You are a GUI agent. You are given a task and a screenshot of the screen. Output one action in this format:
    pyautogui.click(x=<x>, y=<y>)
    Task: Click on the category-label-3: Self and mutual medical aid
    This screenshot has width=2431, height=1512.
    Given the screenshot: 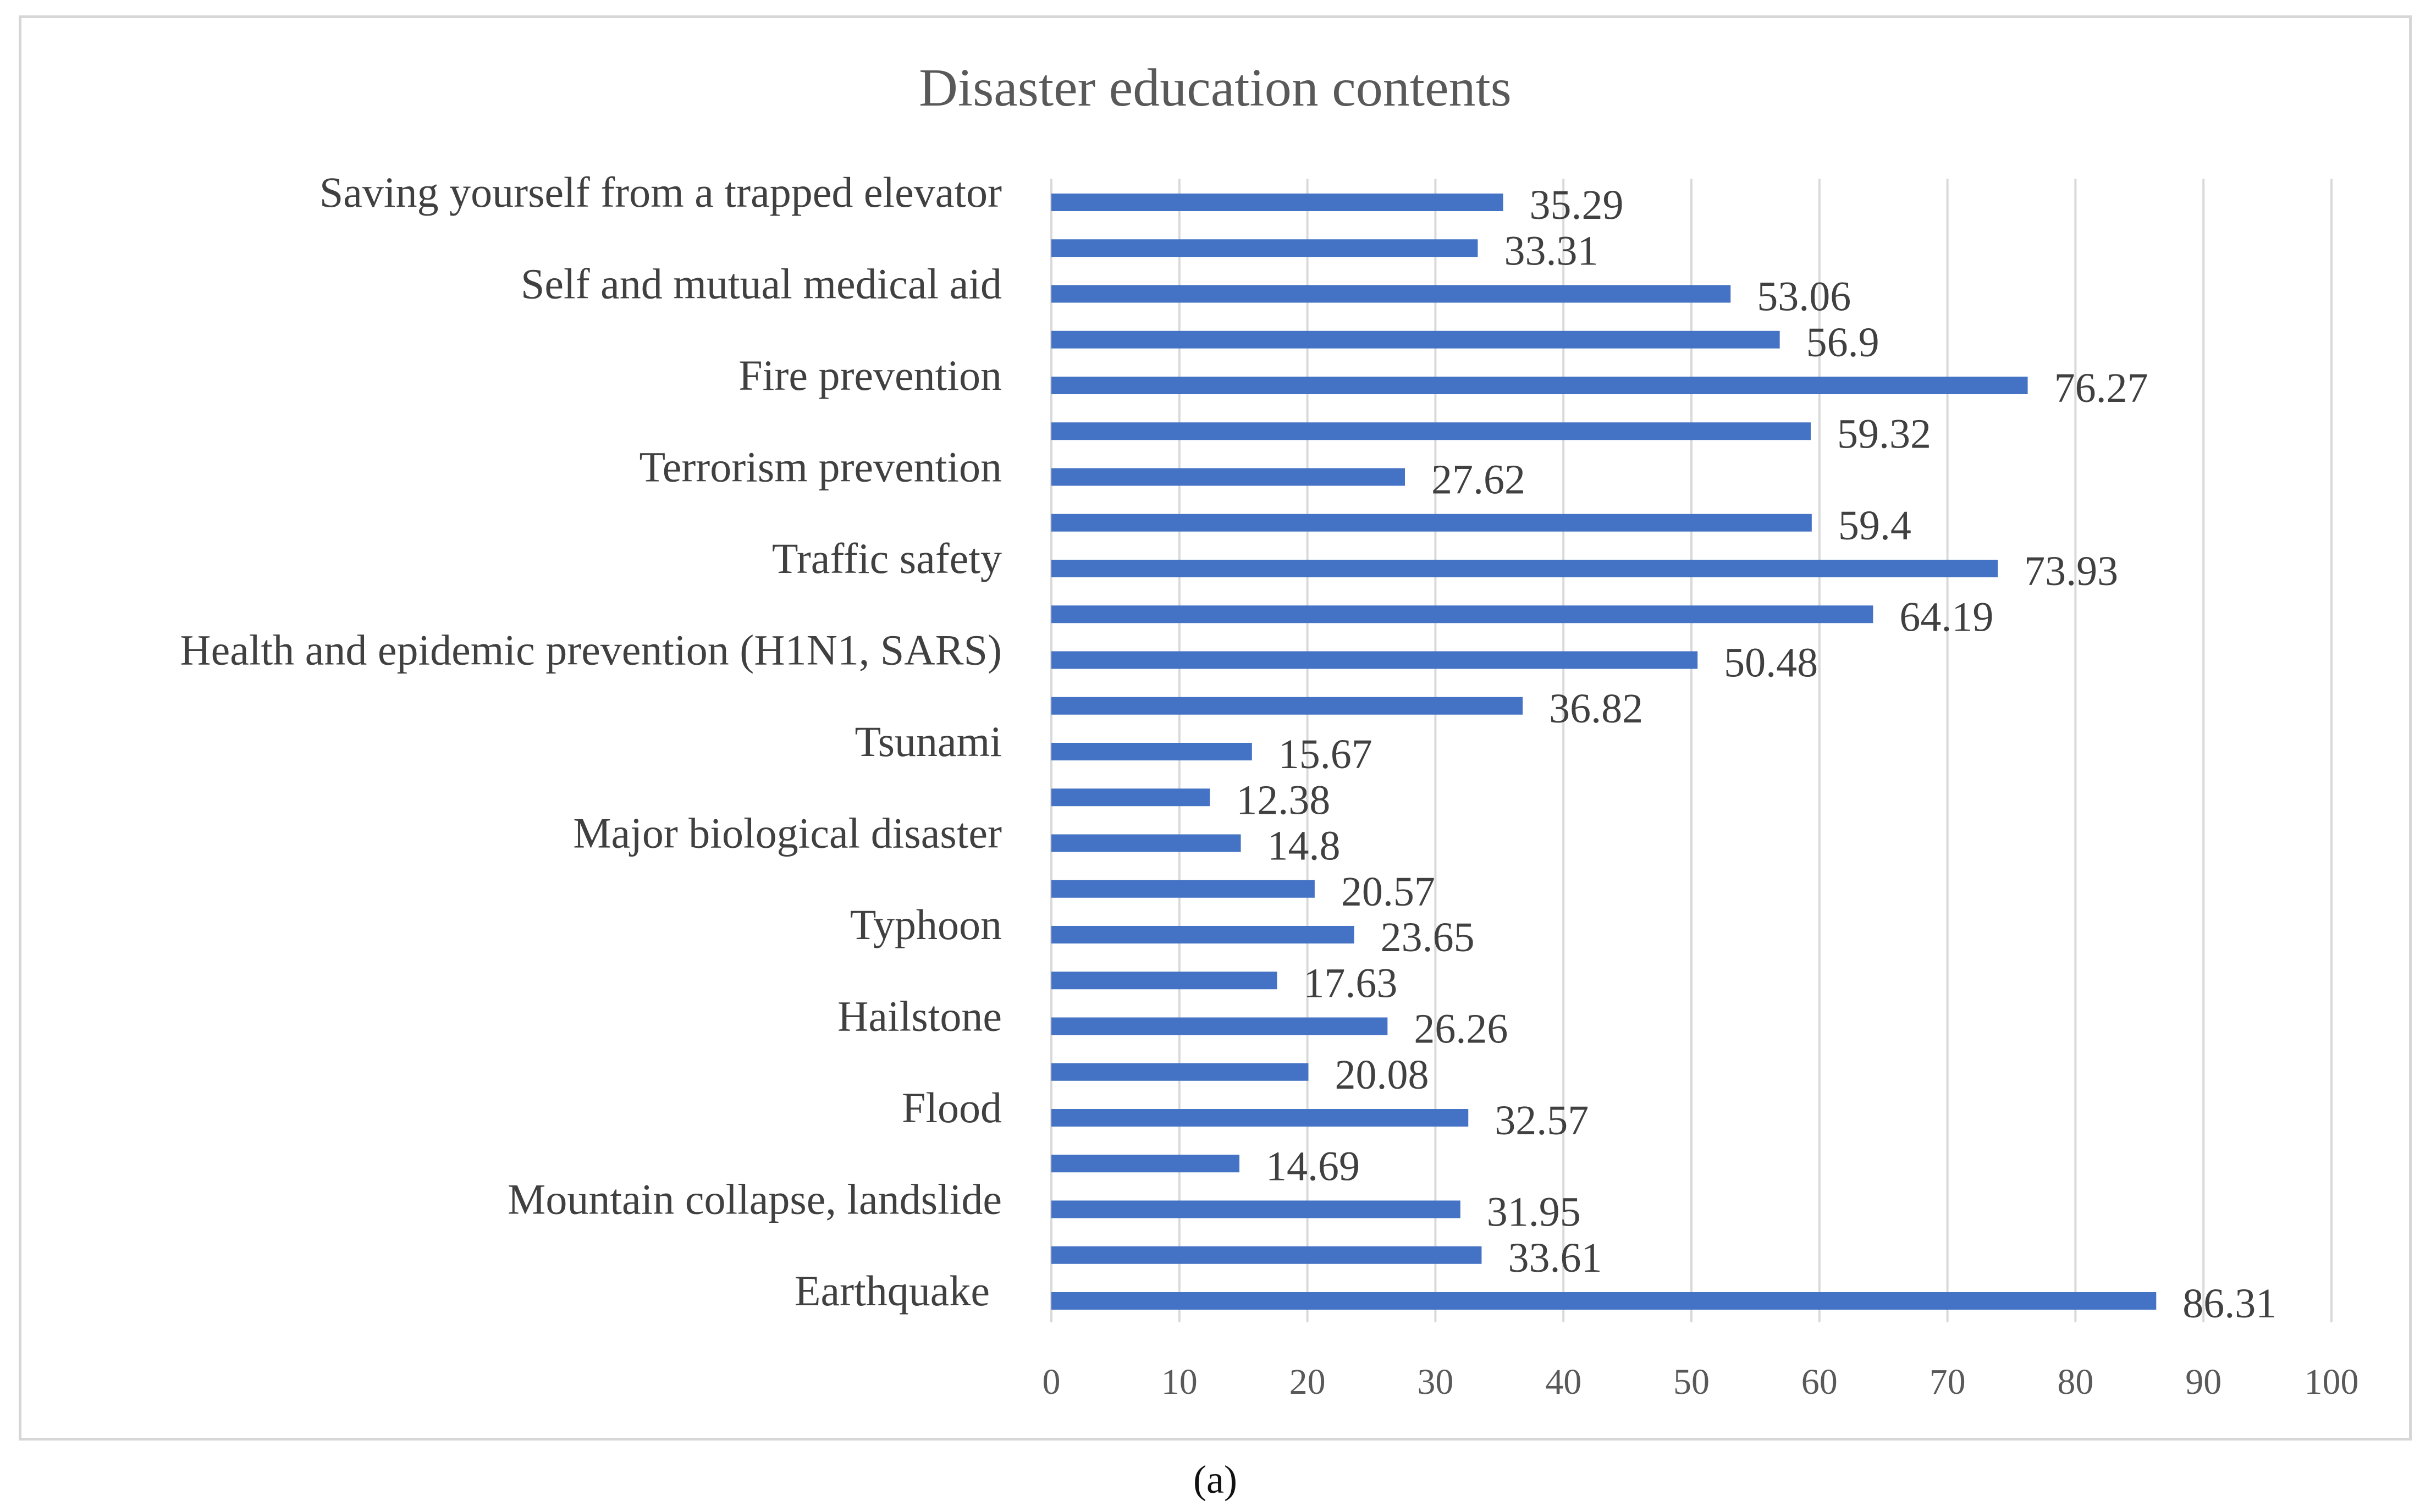 What is the action you would take?
    pyautogui.click(x=761, y=284)
    